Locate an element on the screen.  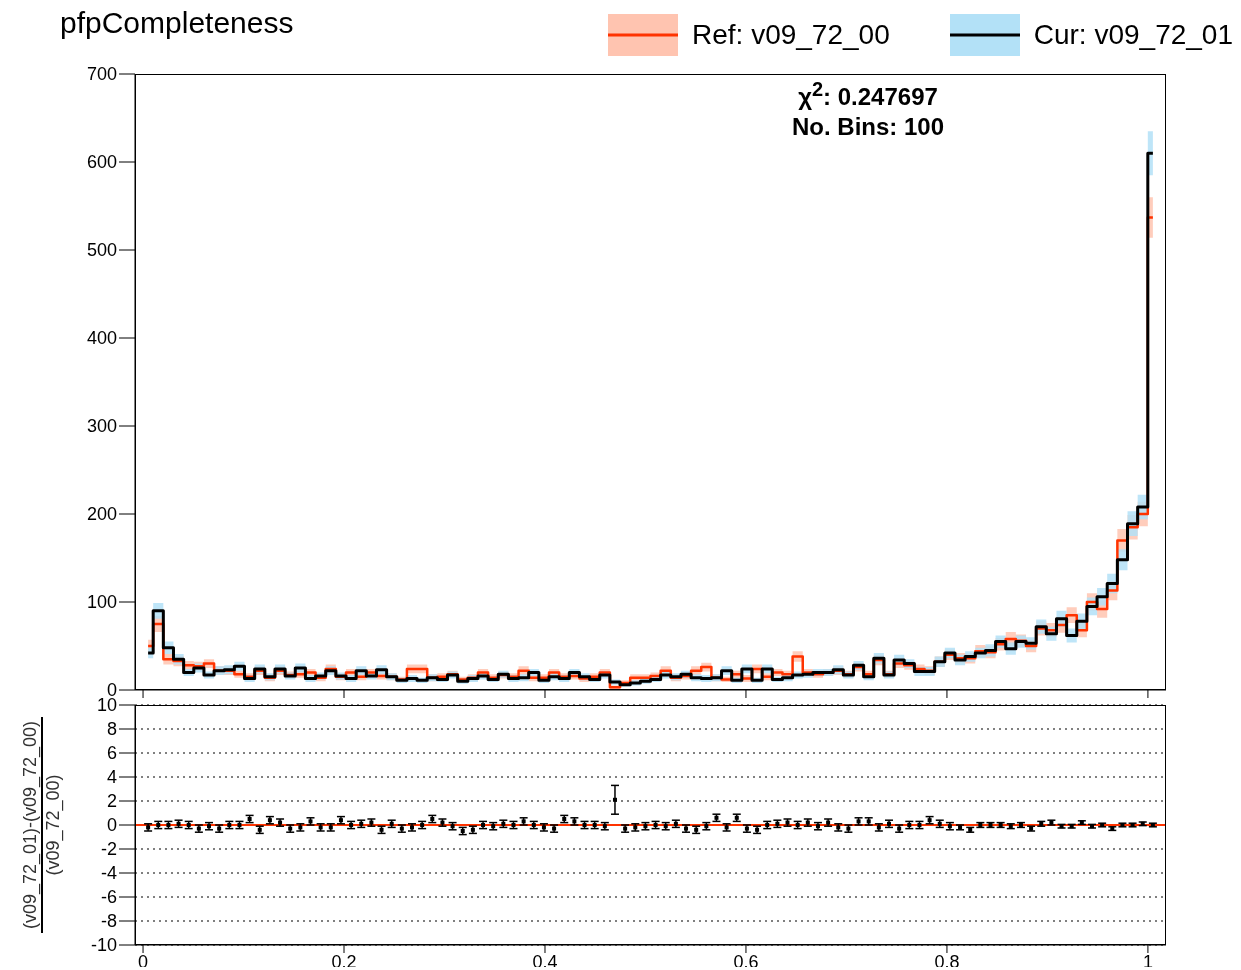
y-tick-label: -6 is located at coordinates (108, 897).